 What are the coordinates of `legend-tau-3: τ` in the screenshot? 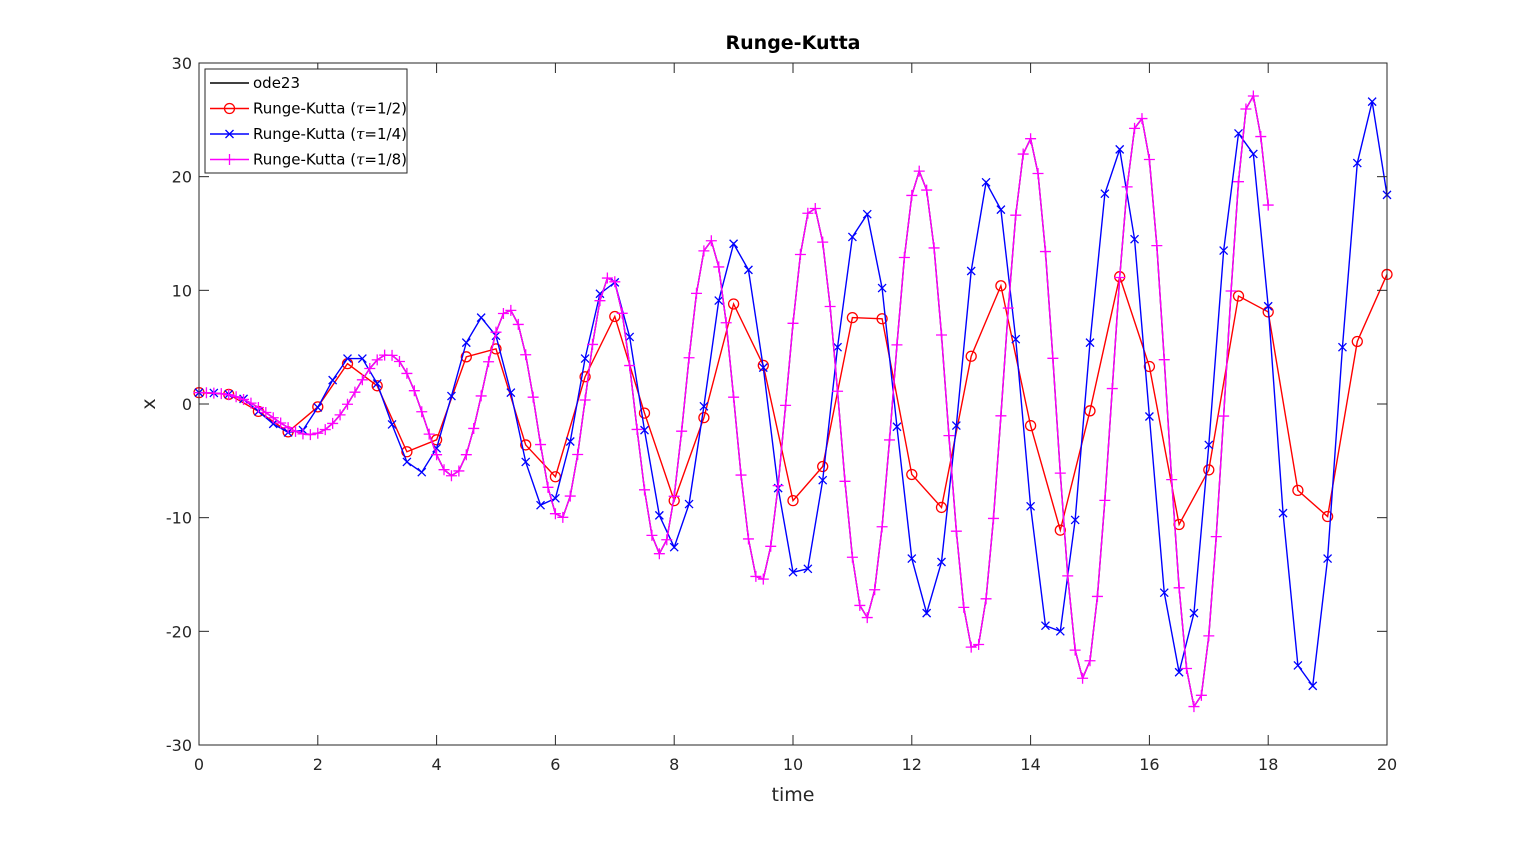 It's located at (360, 160).